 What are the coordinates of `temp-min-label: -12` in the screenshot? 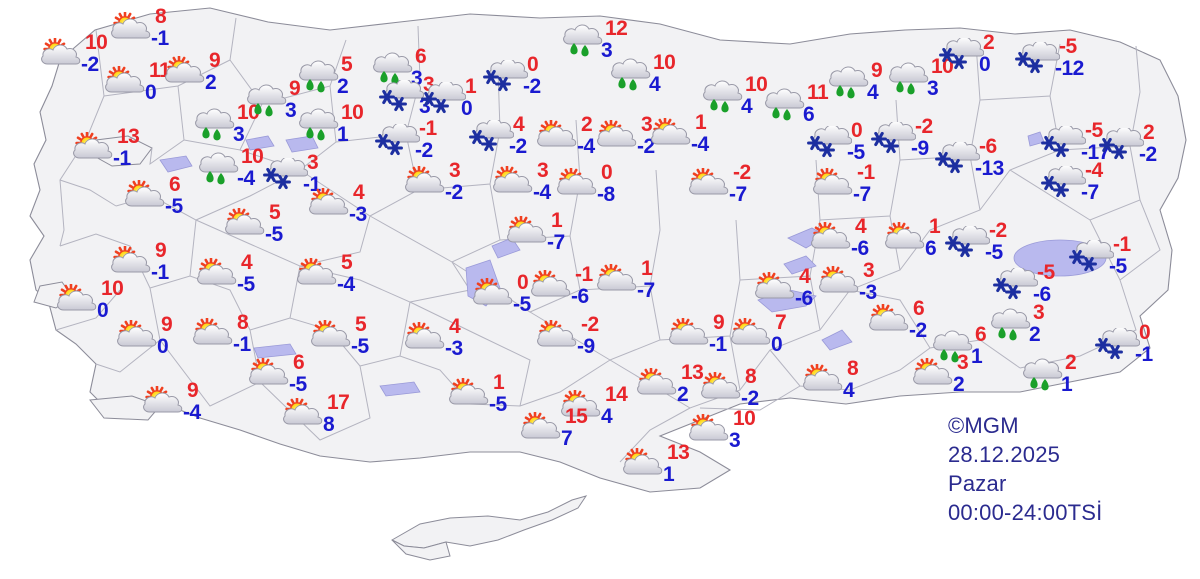 It's located at (1069, 68).